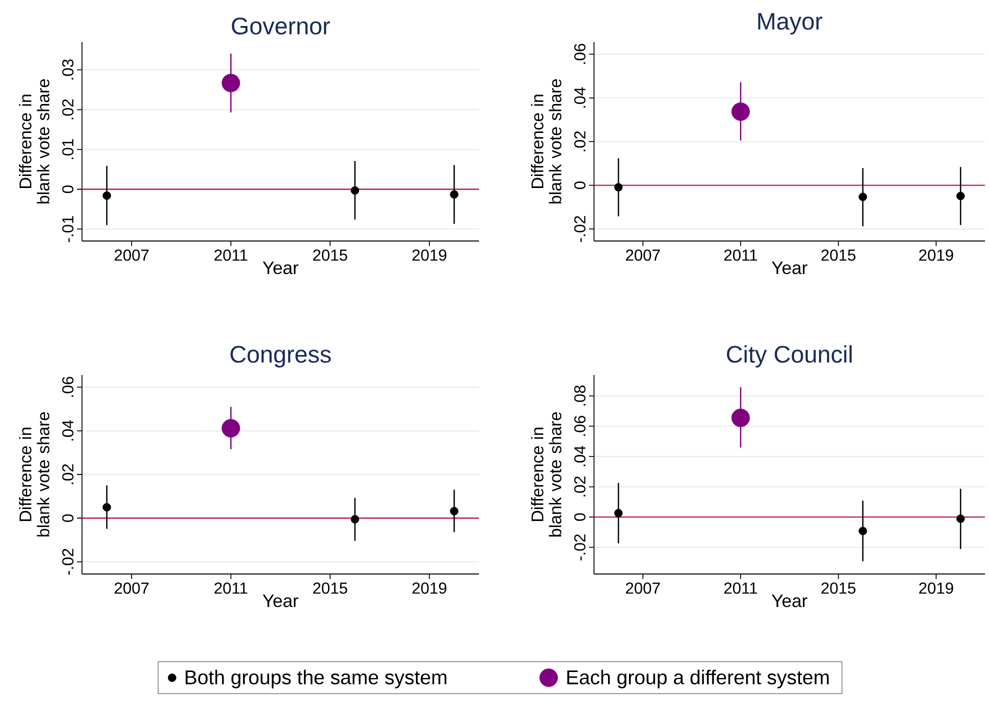 Image resolution: width=989 pixels, height=711 pixels. What do you see at coordinates (68, 69) in the screenshot?
I see `y-tick-label: .03` at bounding box center [68, 69].